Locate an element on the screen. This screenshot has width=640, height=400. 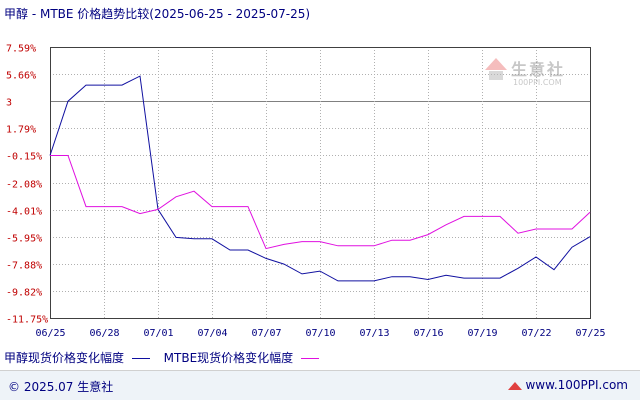
footer: © 2025.07 生意社 www.100PPI.com is located at coordinates (320, 385).